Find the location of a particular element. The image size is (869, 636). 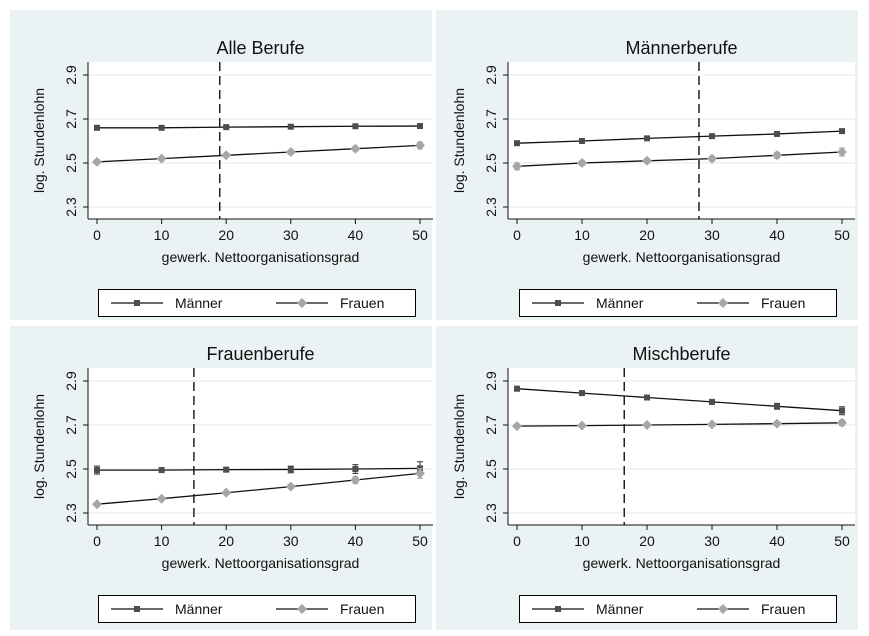

chart-title: Alle Berufe is located at coordinates (260, 48).